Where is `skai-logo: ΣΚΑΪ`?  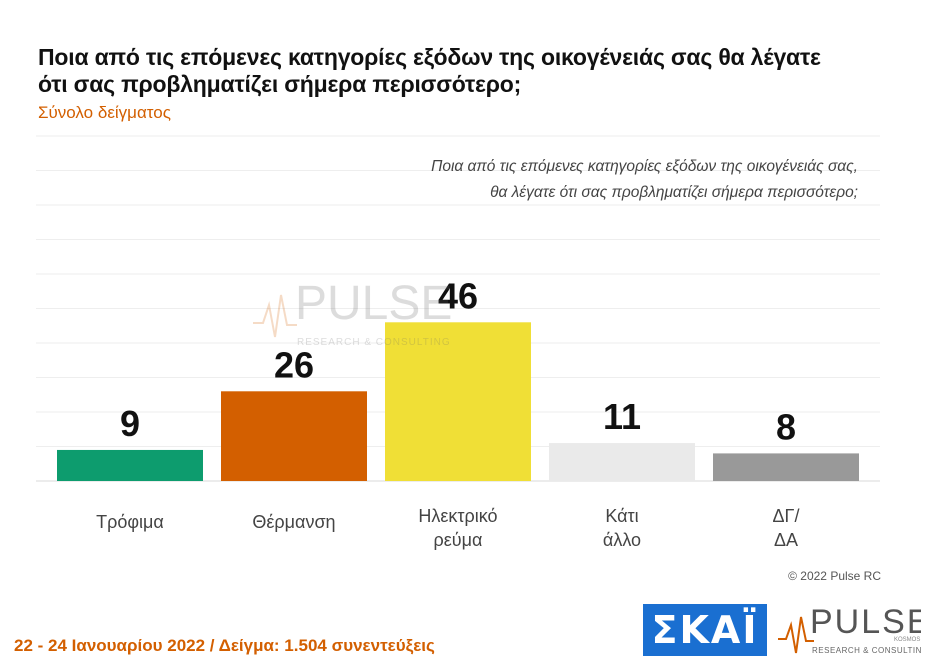 skai-logo: ΣΚΑΪ is located at coordinates (705, 630).